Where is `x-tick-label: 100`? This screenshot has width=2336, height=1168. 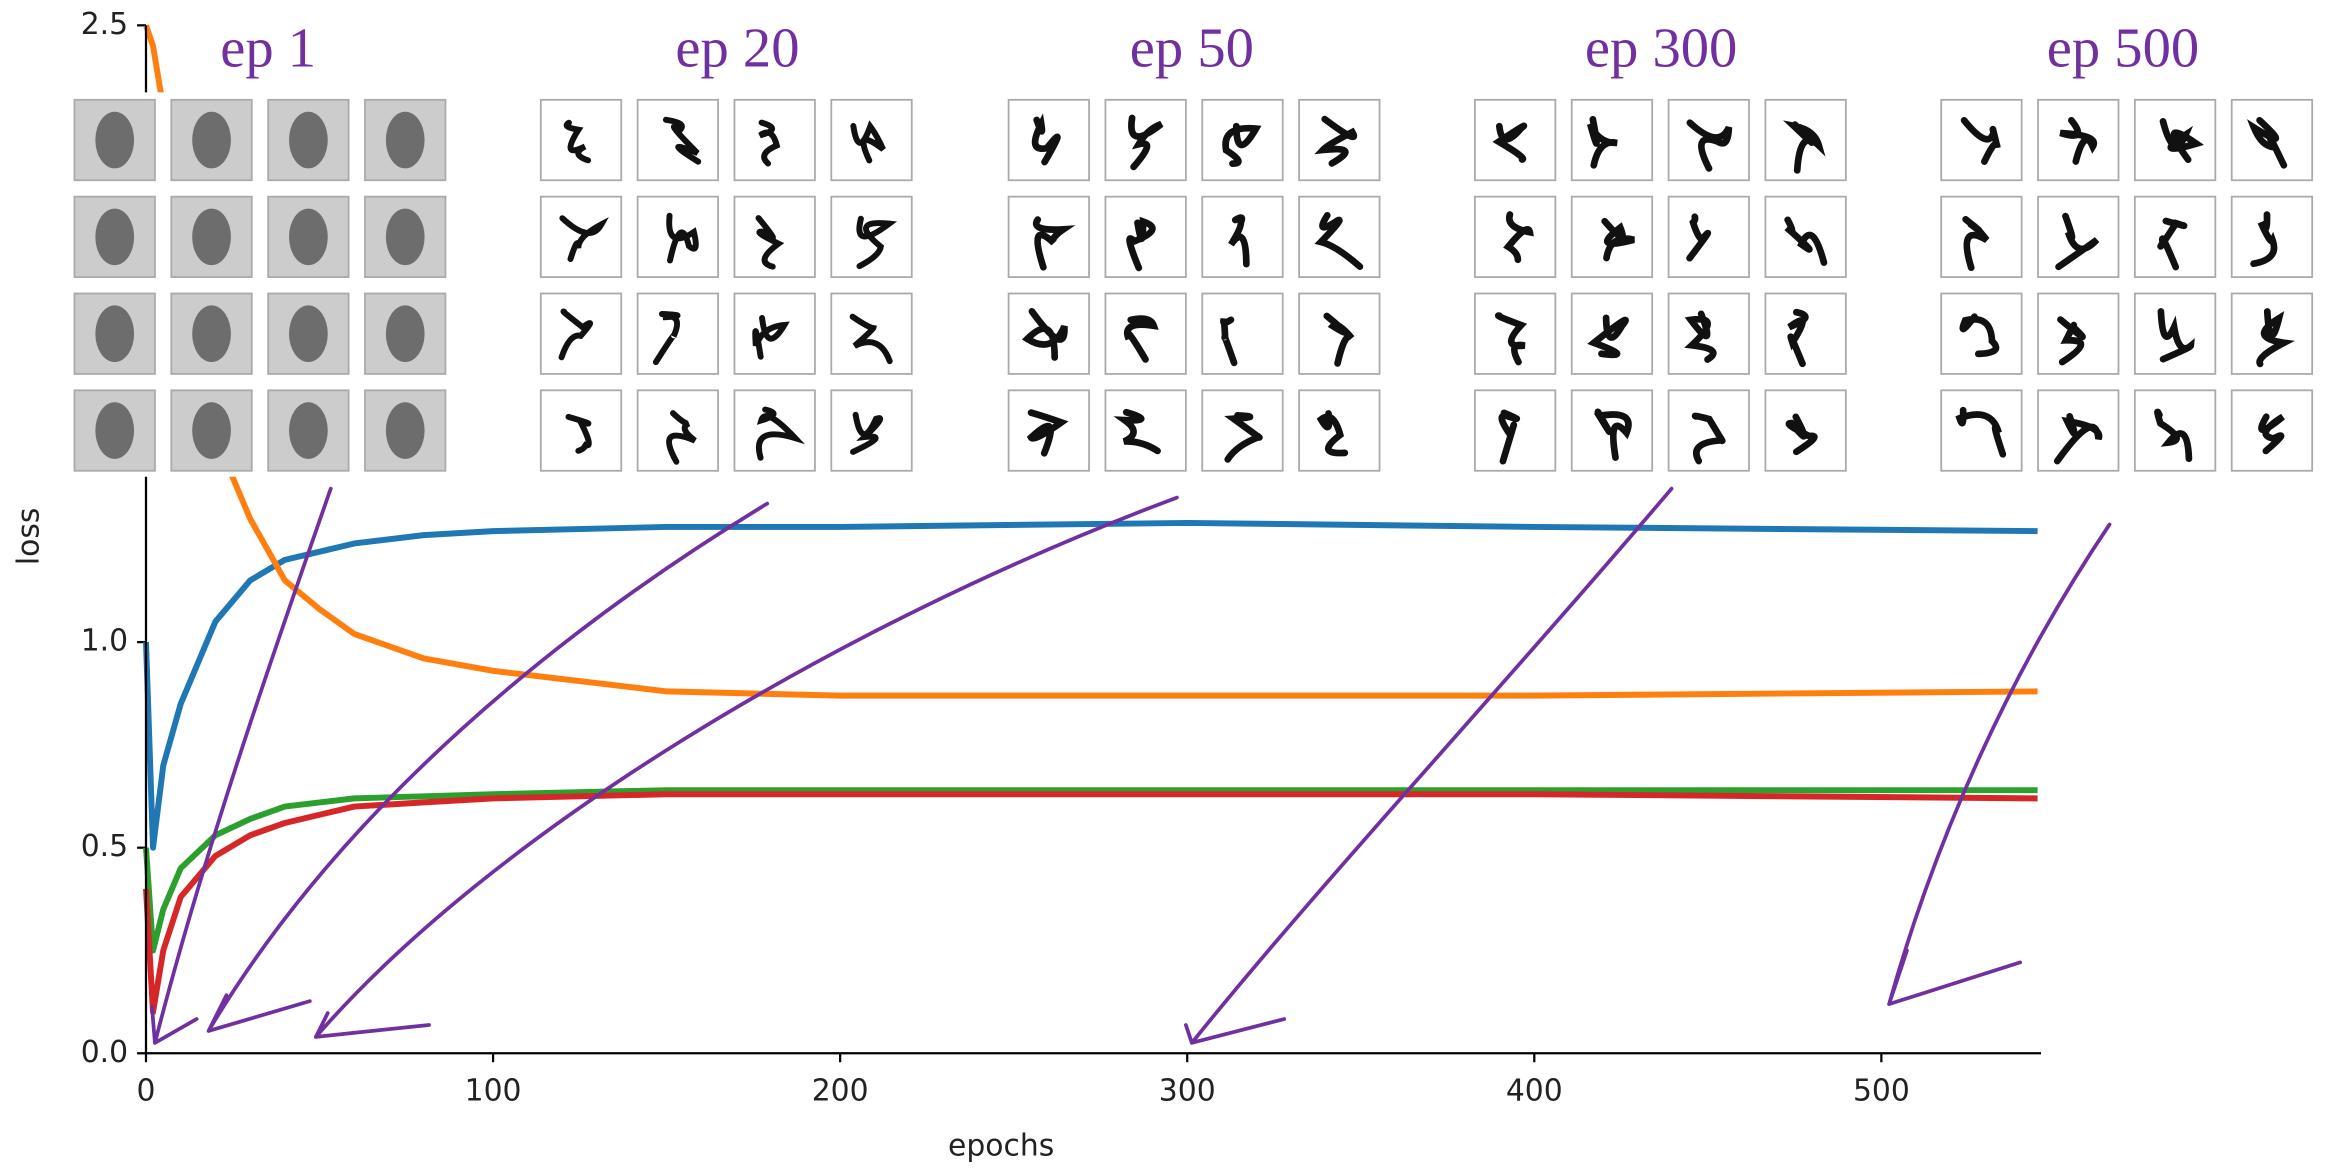
x-tick-label: 100 is located at coordinates (493, 1091).